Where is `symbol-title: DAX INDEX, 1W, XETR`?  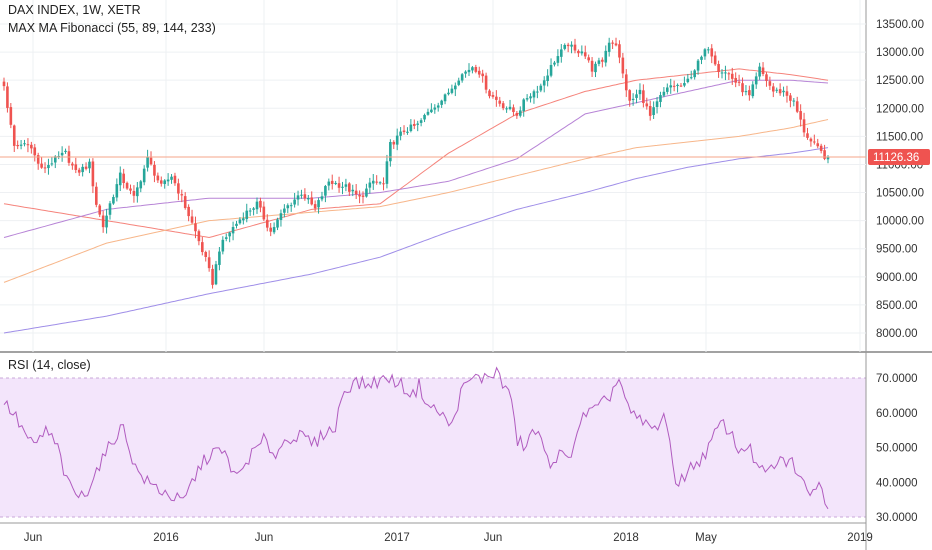 symbol-title: DAX INDEX, 1W, XETR is located at coordinates (74, 10).